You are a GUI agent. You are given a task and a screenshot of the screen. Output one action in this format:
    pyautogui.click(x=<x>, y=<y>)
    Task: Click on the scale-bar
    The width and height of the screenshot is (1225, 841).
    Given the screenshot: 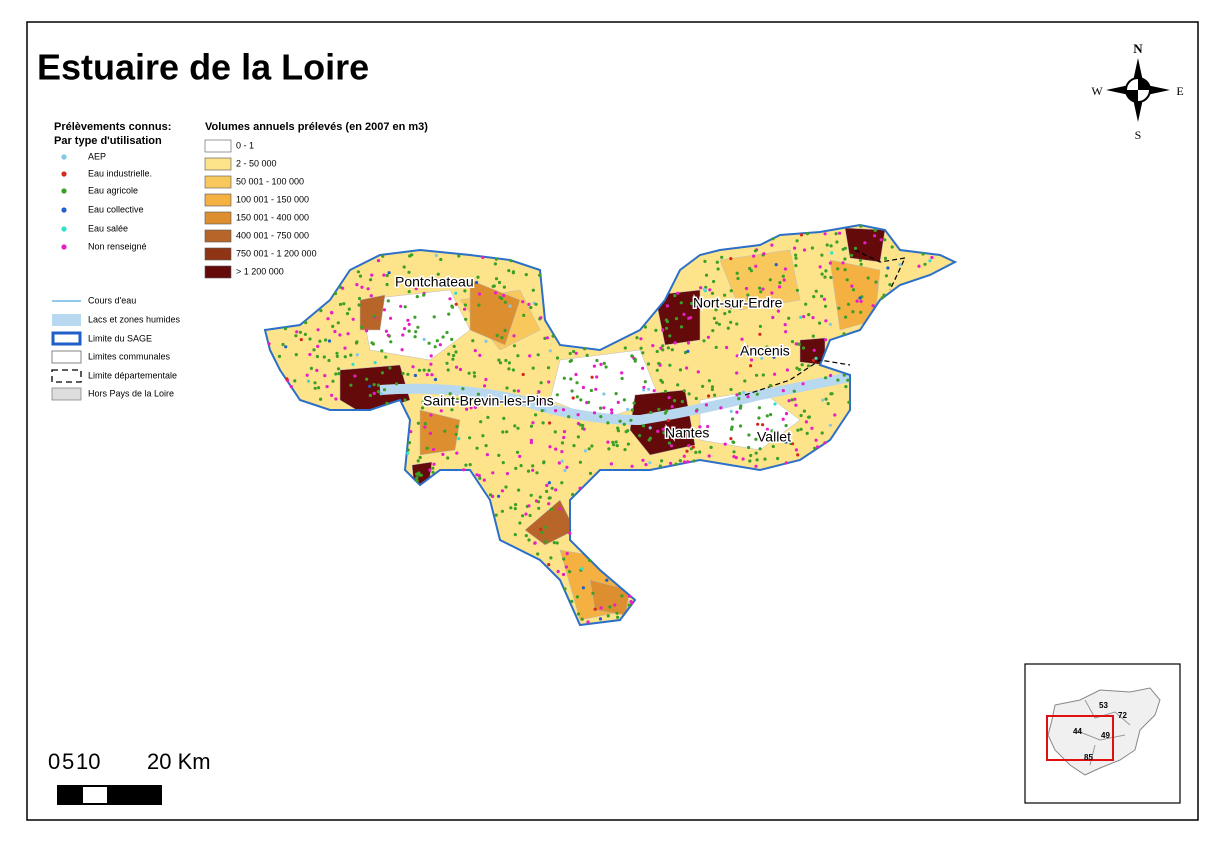 What is the action you would take?
    pyautogui.click(x=109, y=795)
    